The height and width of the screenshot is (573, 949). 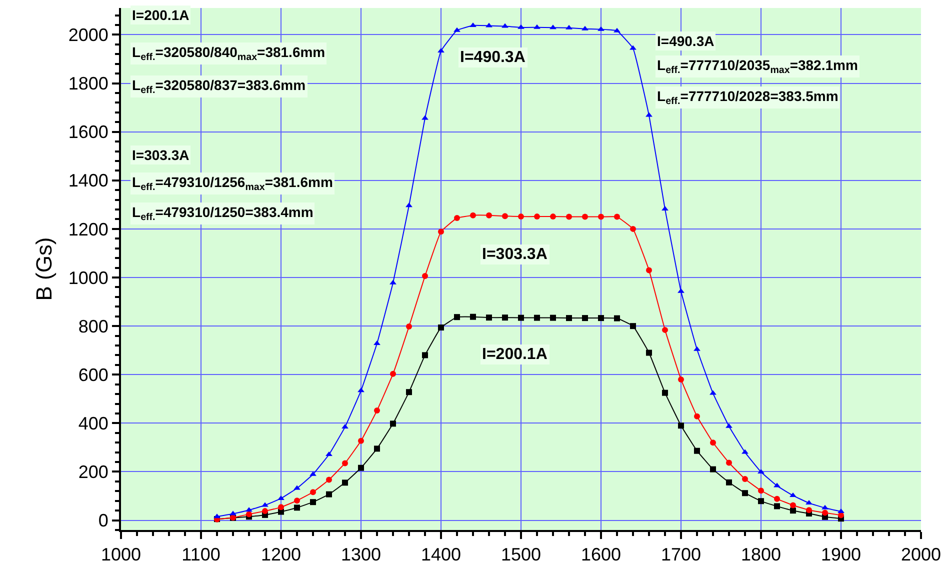 I want to click on x-tick-label: 1100, so click(x=201, y=554).